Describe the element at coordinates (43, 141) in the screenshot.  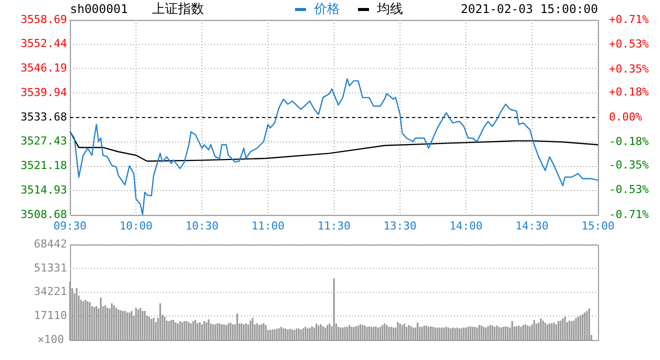
I see `y-tick-label: 3527.43` at that location.